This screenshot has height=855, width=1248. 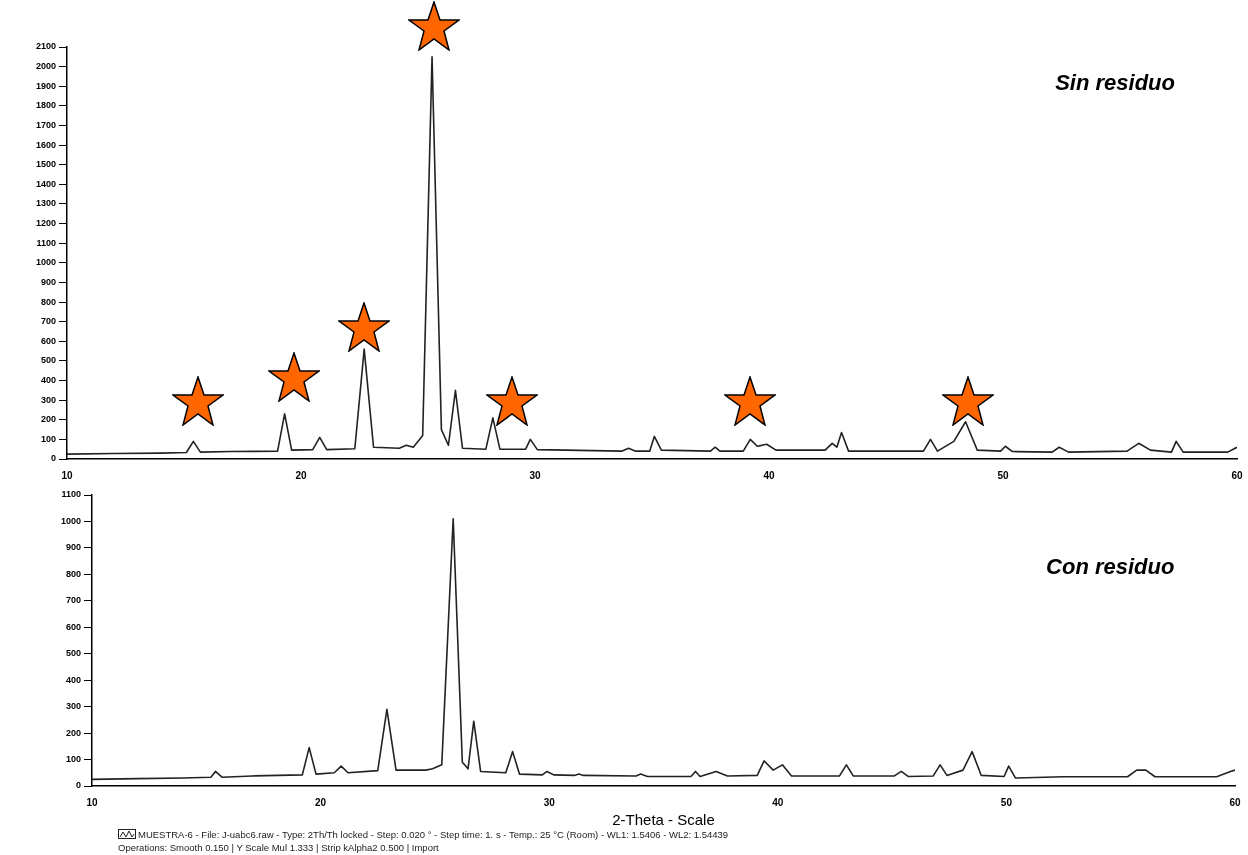 What do you see at coordinates (1115, 83) in the screenshot?
I see `text: Sin residuo` at bounding box center [1115, 83].